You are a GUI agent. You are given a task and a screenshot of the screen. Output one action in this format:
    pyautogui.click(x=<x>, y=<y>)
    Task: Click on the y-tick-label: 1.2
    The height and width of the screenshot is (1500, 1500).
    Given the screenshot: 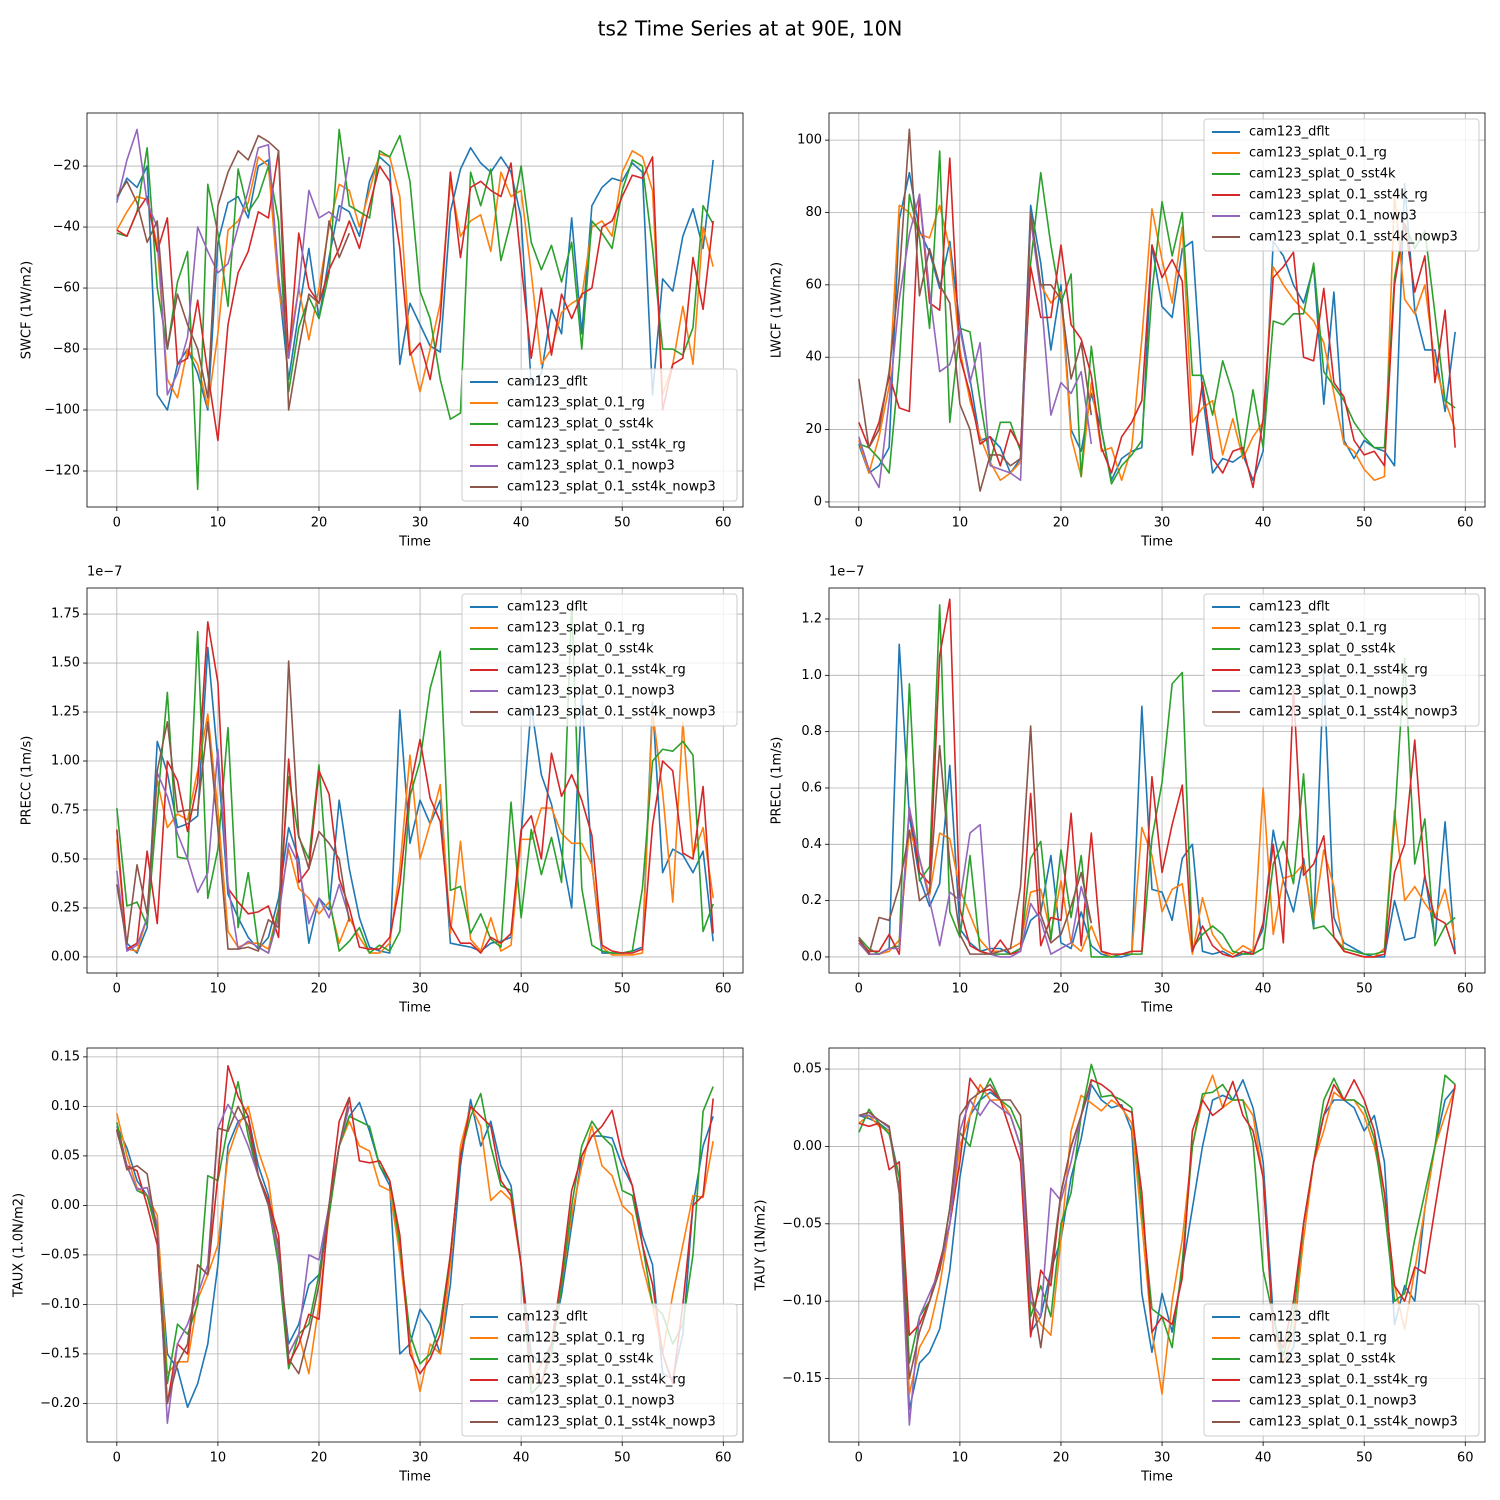 What is the action you would take?
    pyautogui.click(x=811, y=618)
    